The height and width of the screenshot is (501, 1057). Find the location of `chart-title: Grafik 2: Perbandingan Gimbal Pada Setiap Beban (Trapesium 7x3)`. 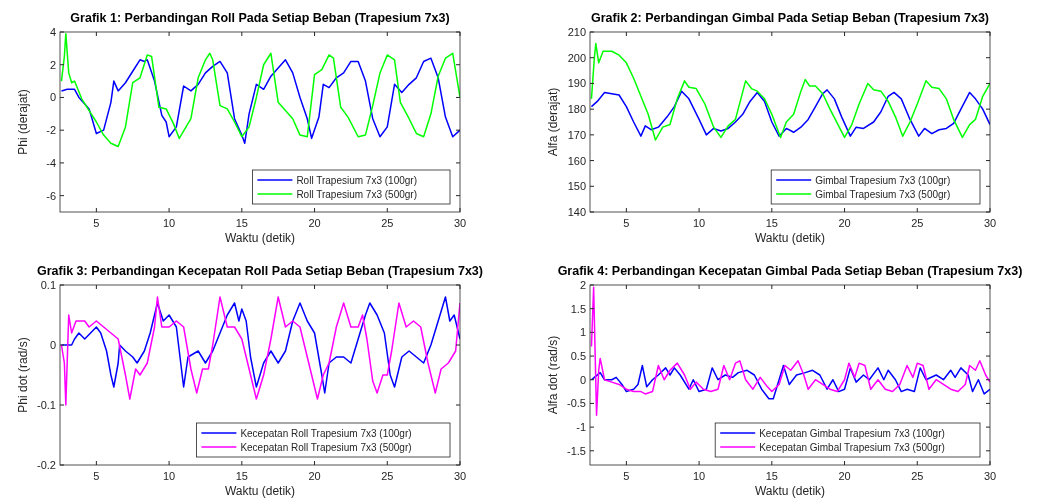

chart-title: Grafik 2: Perbandingan Gimbal Pada Setiap Beban (Trapesium 7x3) is located at coordinates (790, 18).